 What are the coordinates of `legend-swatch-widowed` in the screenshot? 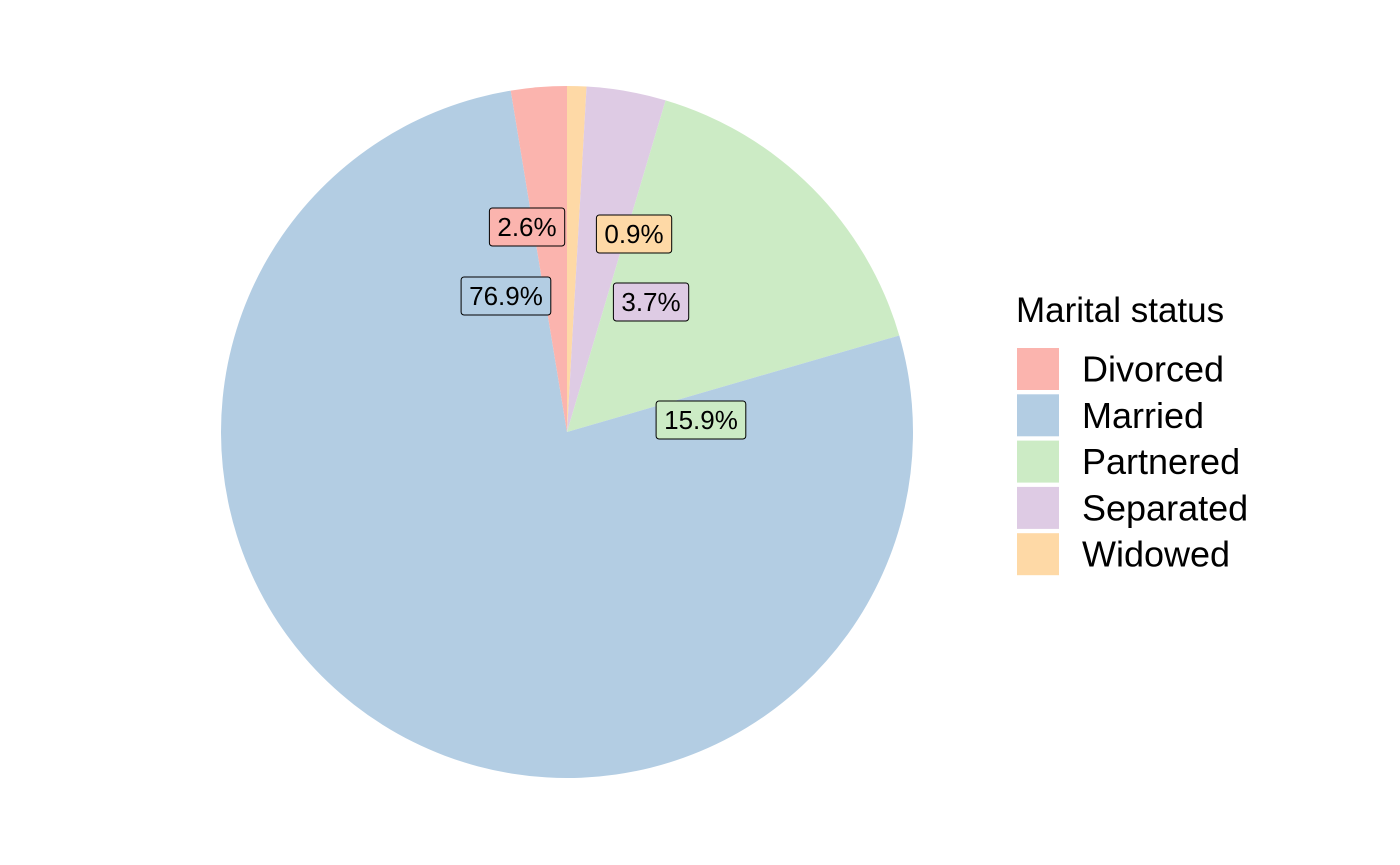 It's located at (1038, 554).